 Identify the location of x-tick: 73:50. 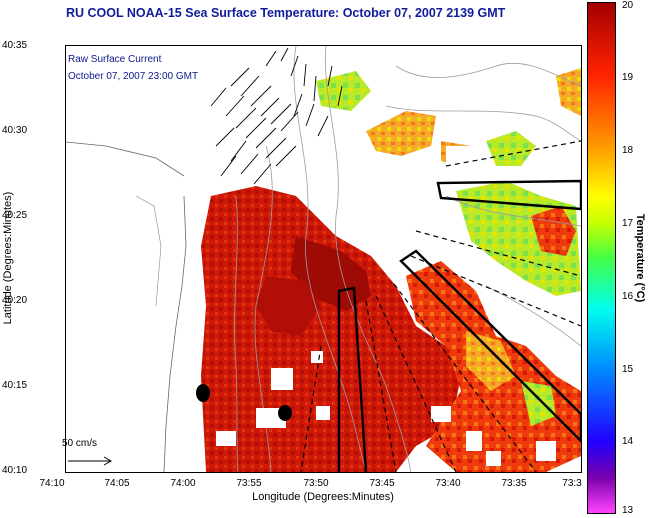
(316, 483).